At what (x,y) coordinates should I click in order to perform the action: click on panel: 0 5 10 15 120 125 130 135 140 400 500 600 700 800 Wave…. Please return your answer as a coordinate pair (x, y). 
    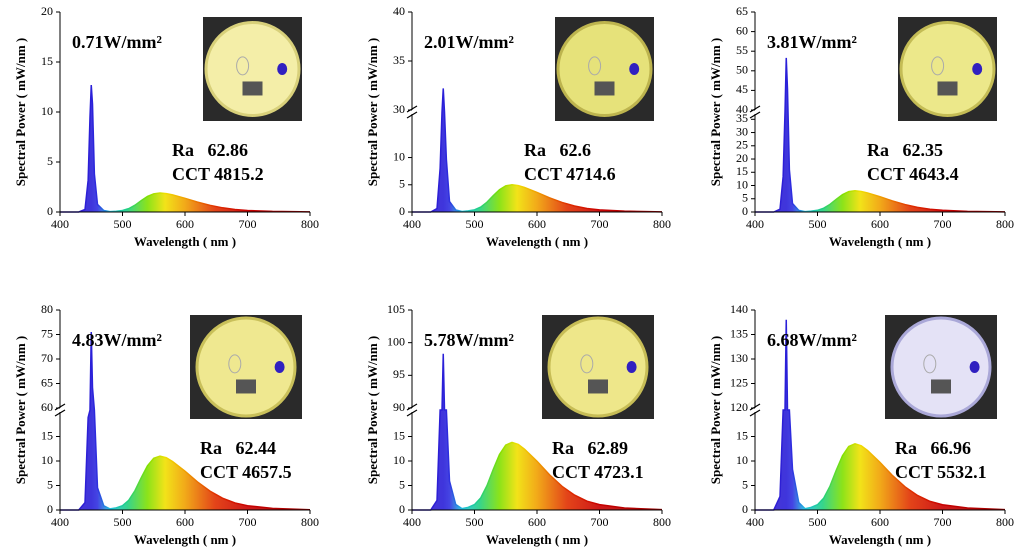
    Looking at the image, I should click on (861, 424).